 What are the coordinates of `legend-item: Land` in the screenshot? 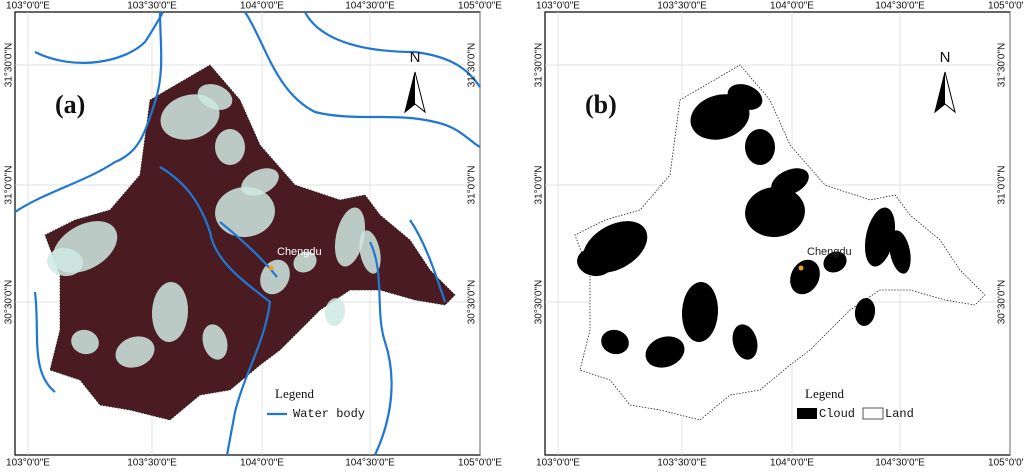 It's located at (899, 414).